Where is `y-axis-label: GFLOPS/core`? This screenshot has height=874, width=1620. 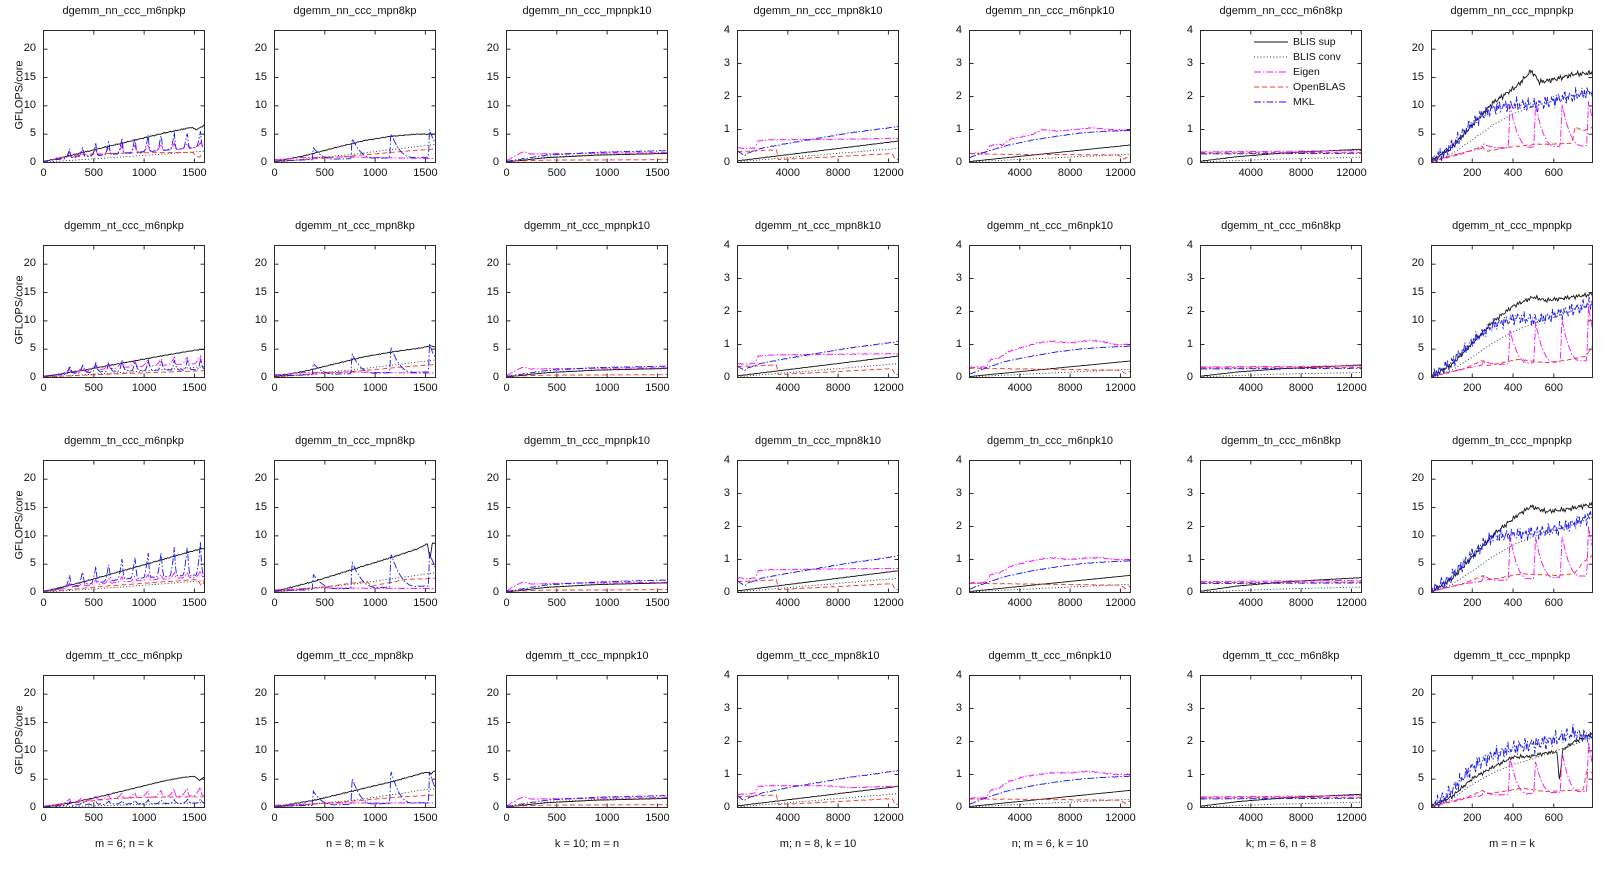
y-axis-label: GFLOPS/core is located at coordinates (19, 525).